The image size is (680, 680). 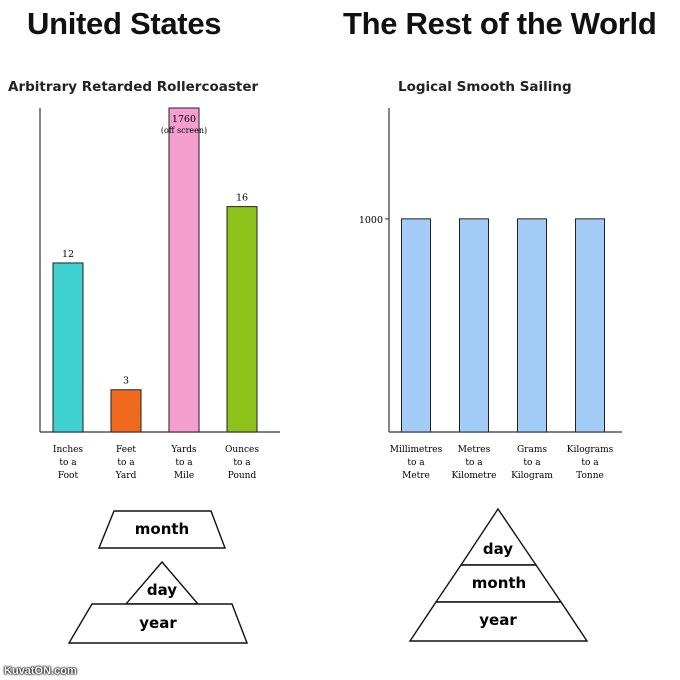 I want to click on world-category-label-4: Kilograms, so click(x=590, y=450).